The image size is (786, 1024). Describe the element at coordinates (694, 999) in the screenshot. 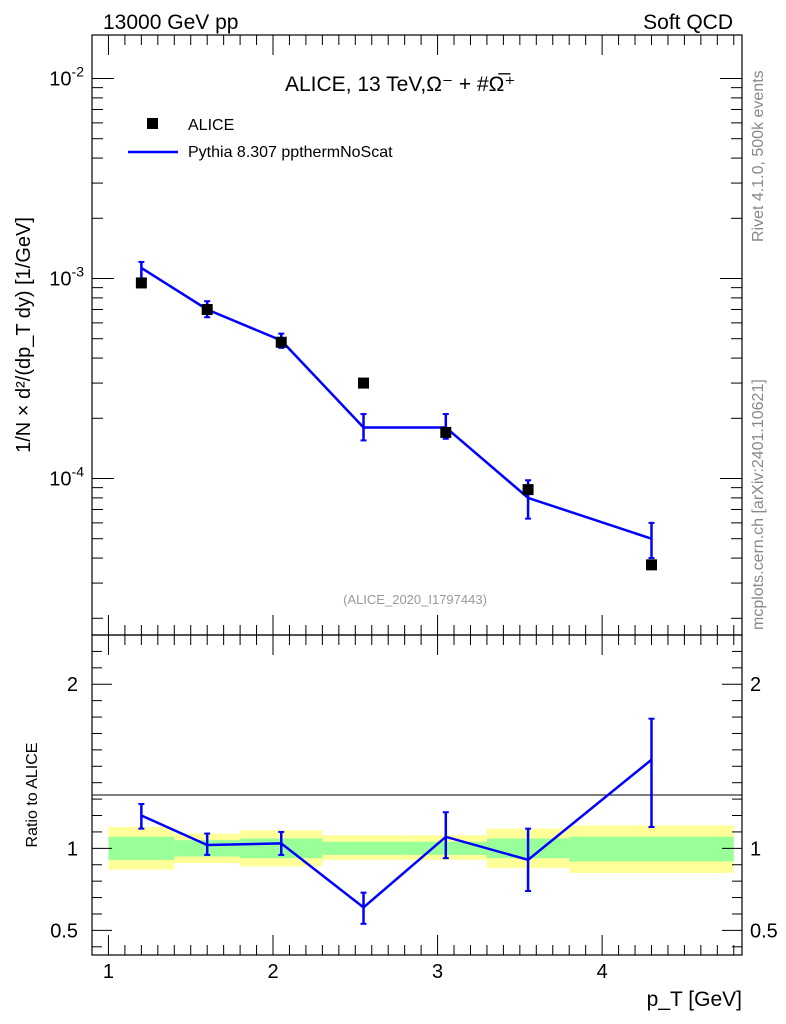

I see `x-axis-label: p_T [GeV]` at that location.